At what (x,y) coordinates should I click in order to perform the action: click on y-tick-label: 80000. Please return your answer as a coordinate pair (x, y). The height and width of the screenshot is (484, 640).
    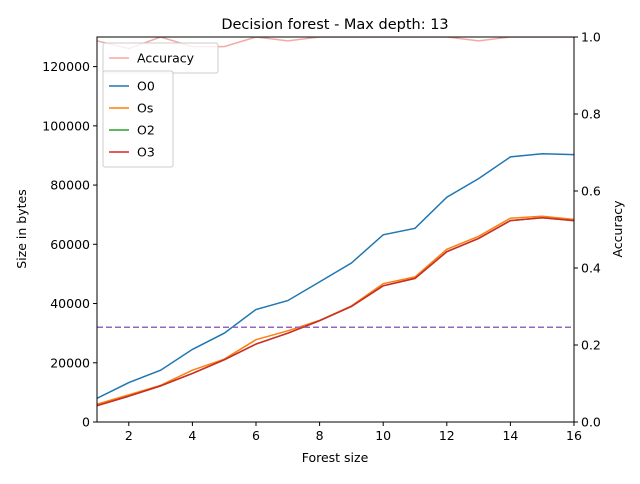
    Looking at the image, I should click on (70, 185).